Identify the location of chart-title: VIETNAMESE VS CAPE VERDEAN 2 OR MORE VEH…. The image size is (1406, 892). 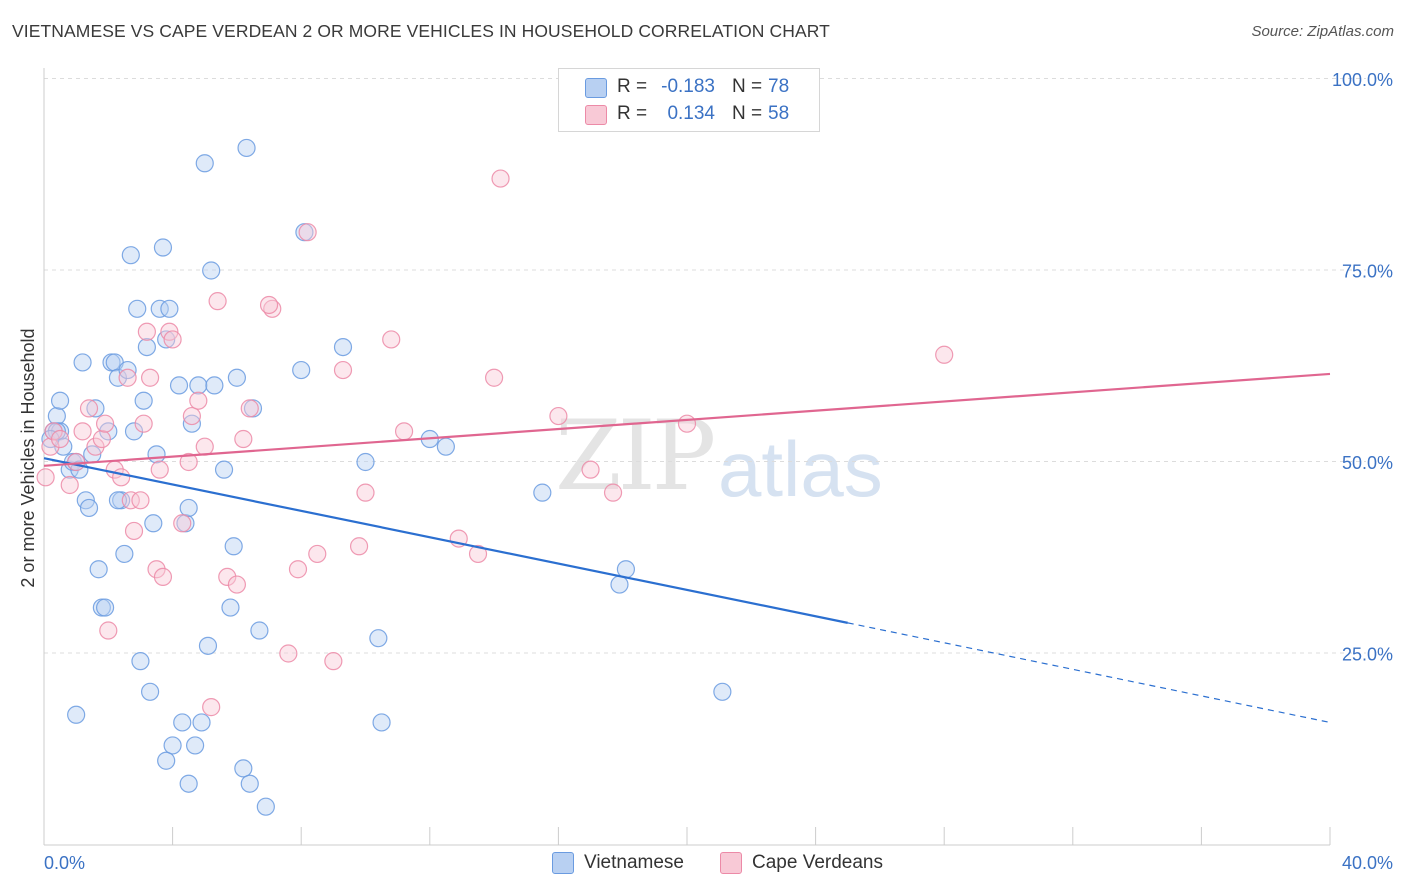
(421, 31).